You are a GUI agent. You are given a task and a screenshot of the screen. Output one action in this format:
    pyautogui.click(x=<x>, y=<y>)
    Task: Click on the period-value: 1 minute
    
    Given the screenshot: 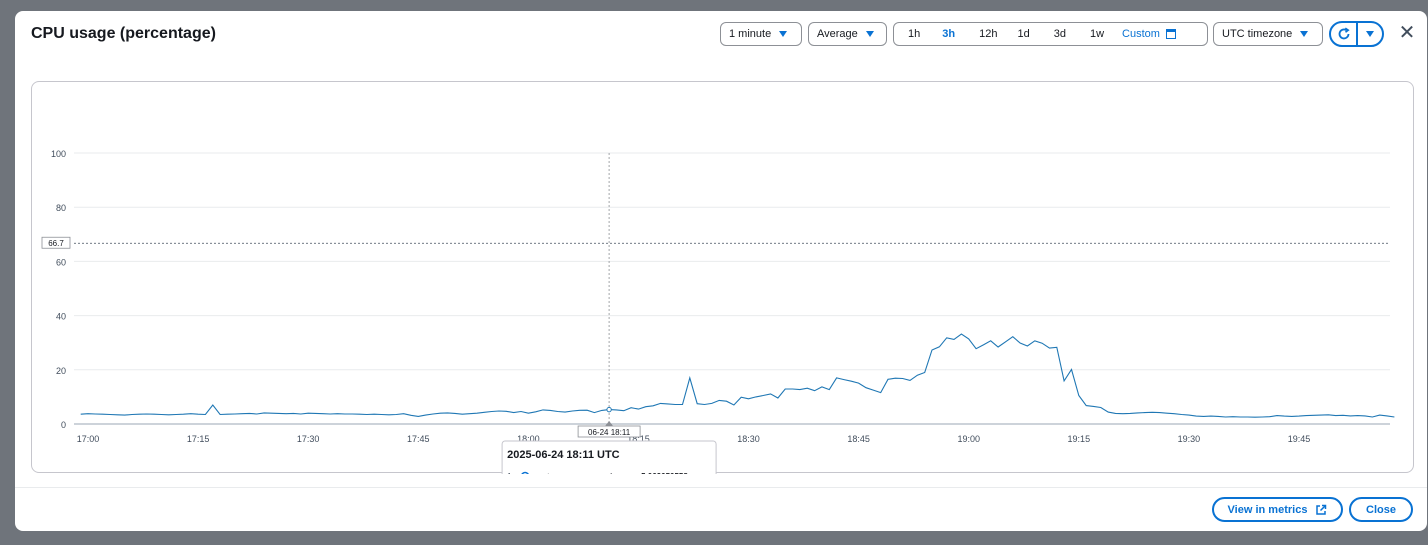 What is the action you would take?
    pyautogui.click(x=750, y=34)
    